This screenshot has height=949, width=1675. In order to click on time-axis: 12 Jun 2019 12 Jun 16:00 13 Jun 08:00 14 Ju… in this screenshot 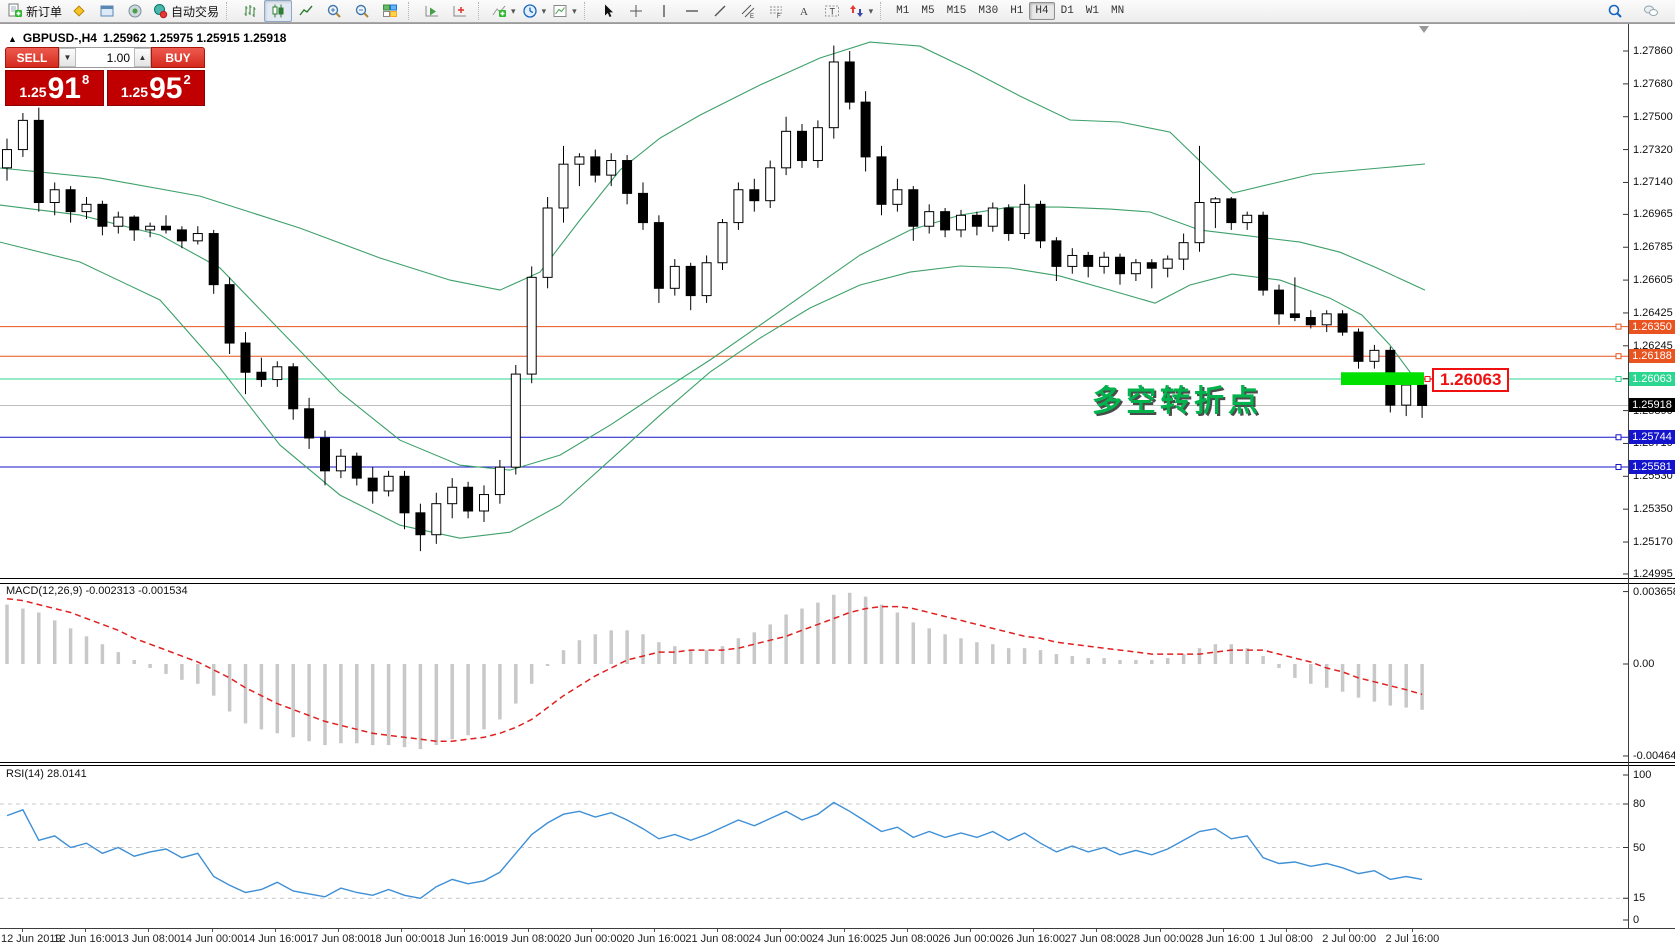, I will do `click(837, 939)`.